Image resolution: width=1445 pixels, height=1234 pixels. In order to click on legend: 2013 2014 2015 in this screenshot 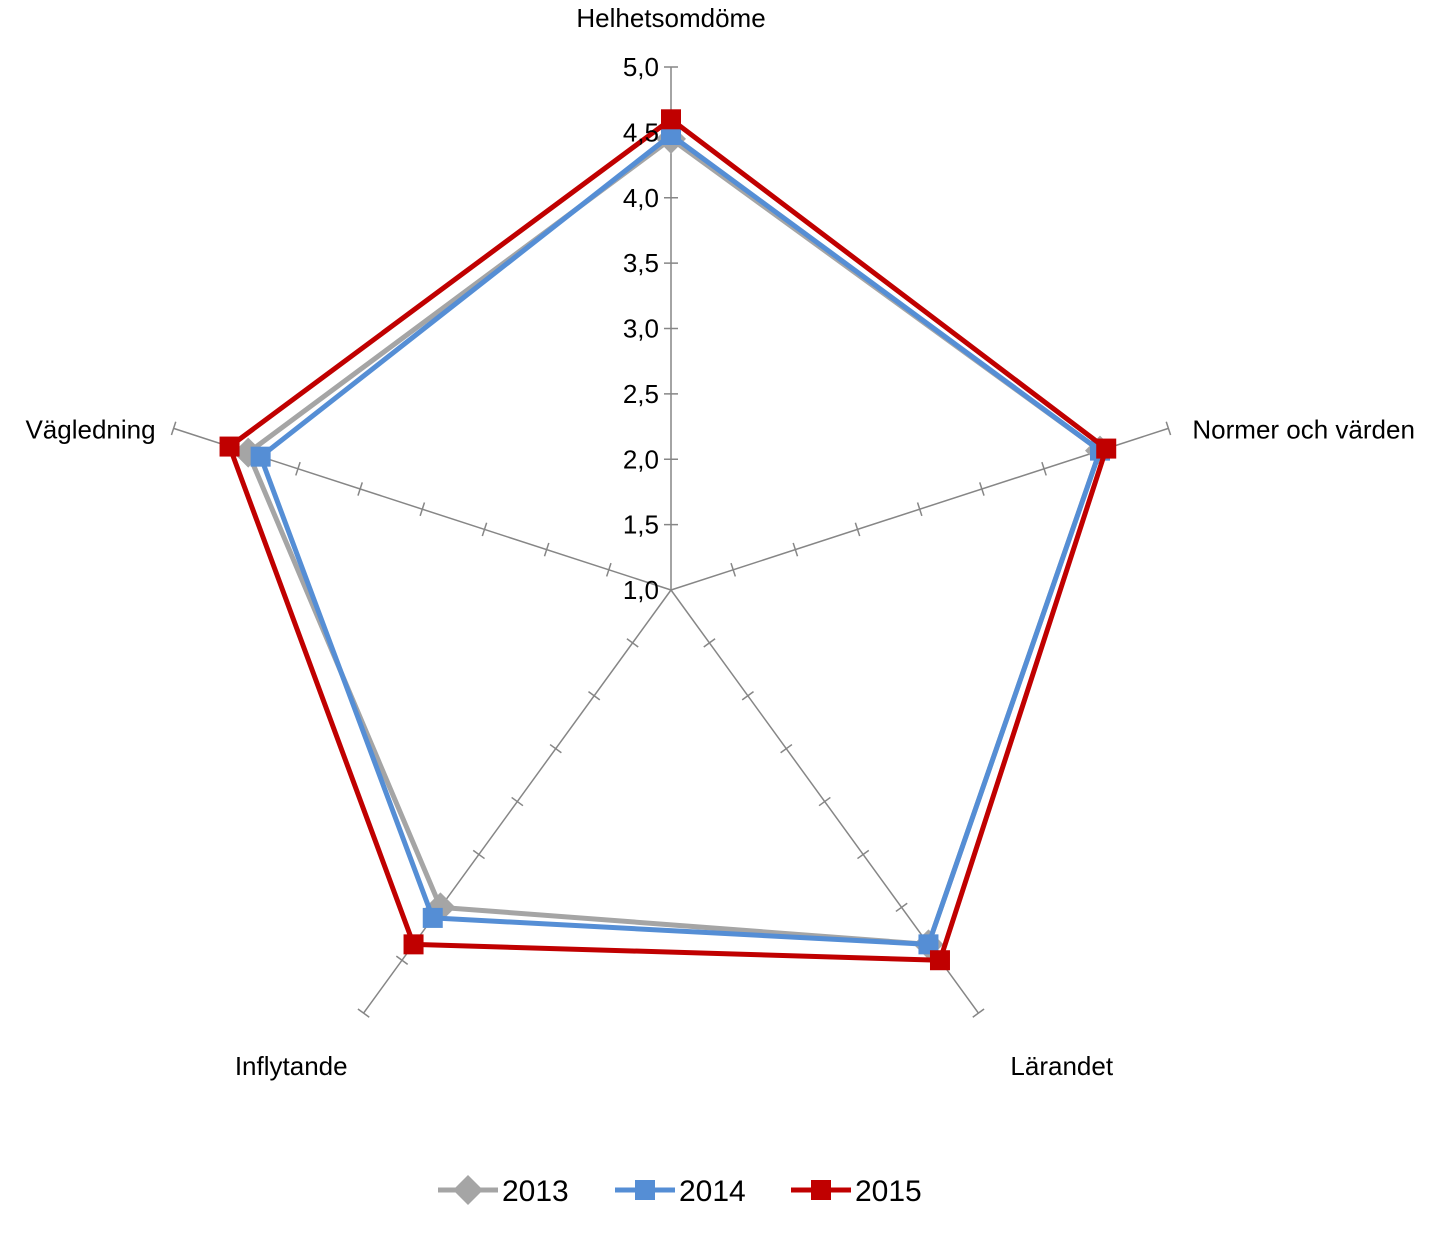, I will do `click(680, 1191)`.